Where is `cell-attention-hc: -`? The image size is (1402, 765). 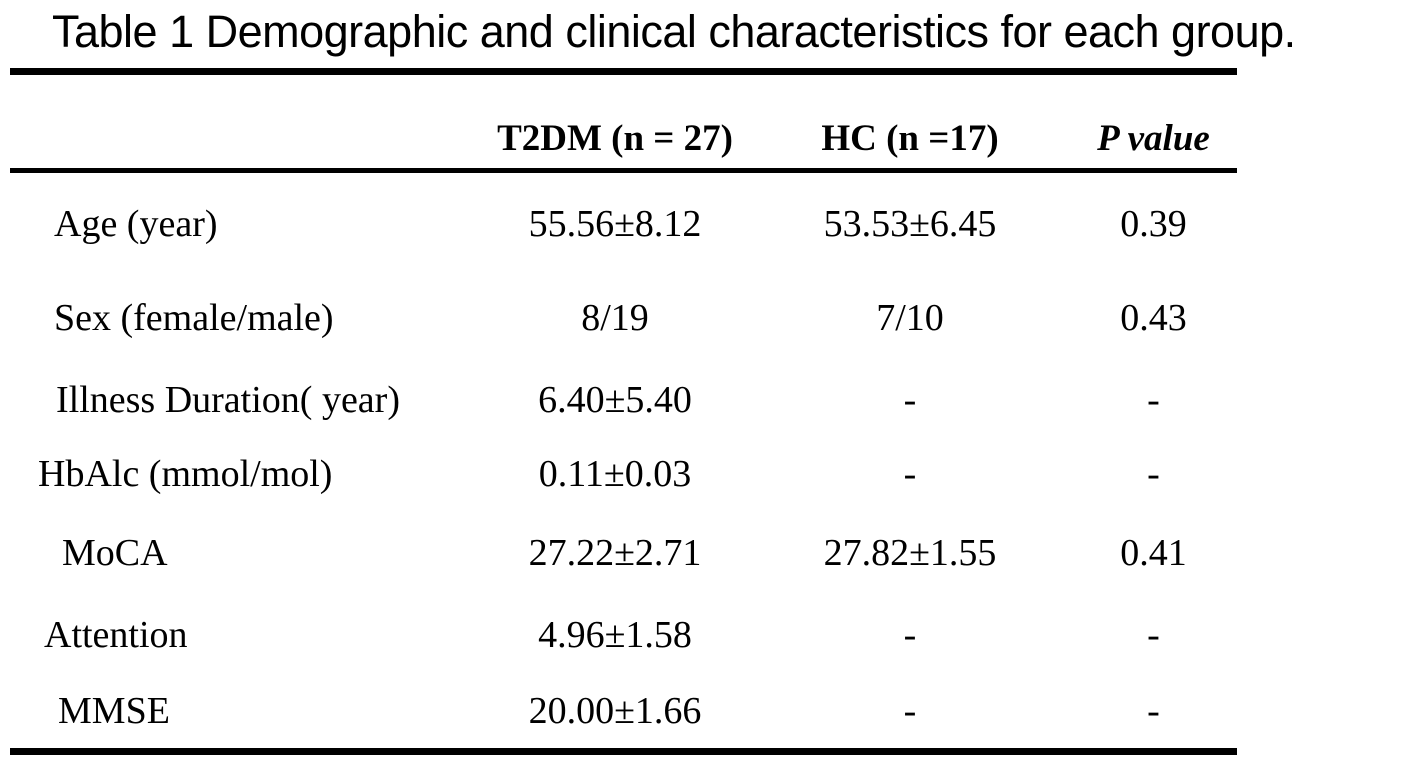
cell-attention-hc: - is located at coordinates (910, 635).